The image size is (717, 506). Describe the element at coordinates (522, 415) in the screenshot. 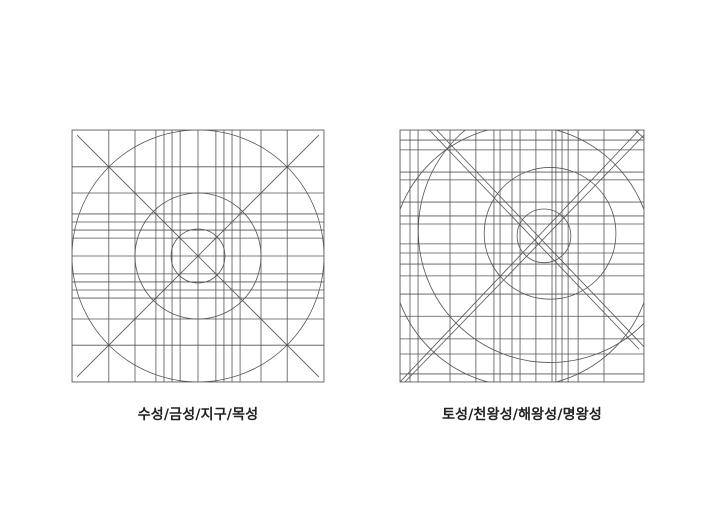

I see `caption-right: 토성/천왕성/해왕성/명왕성` at that location.